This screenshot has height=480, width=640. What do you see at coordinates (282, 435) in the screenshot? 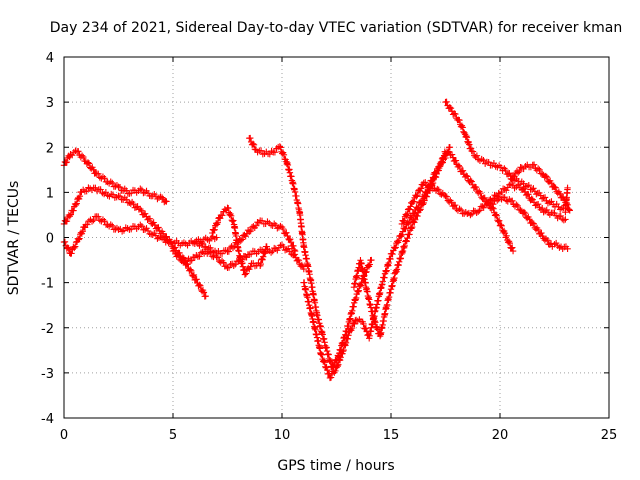
I see `x-tick-label: 10` at bounding box center [282, 435].